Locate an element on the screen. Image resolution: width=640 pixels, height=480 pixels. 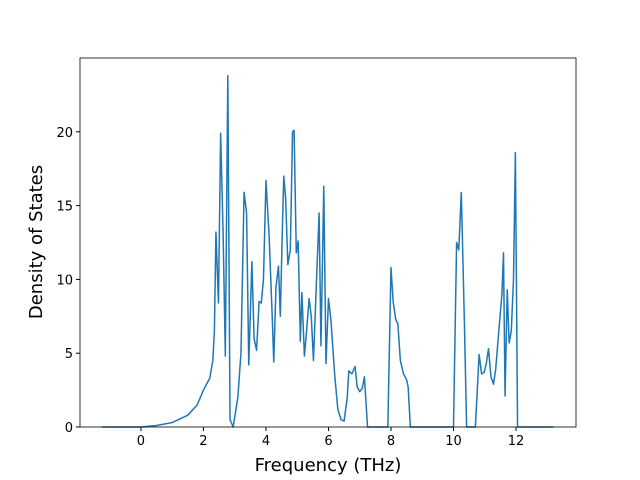
x-tick-label: 0 is located at coordinates (141, 441).